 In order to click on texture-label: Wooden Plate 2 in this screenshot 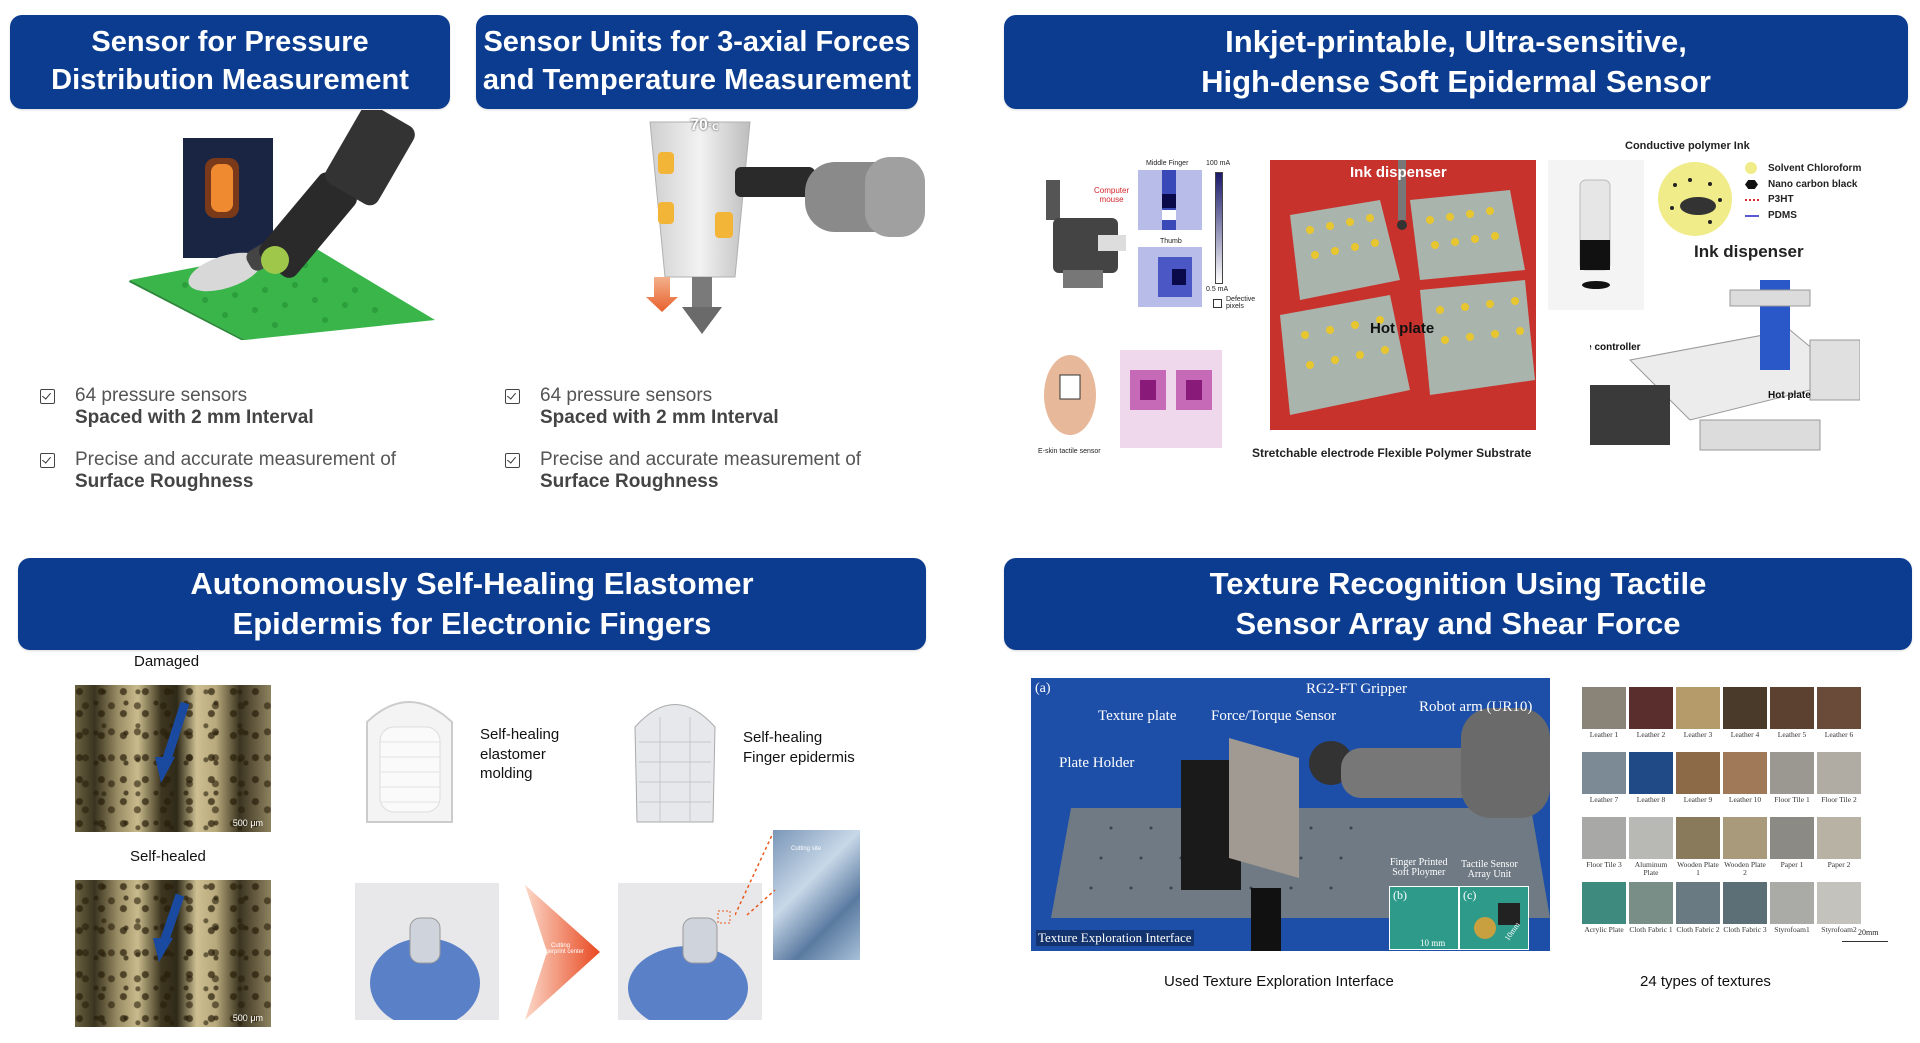, I will do `click(1745, 868)`.